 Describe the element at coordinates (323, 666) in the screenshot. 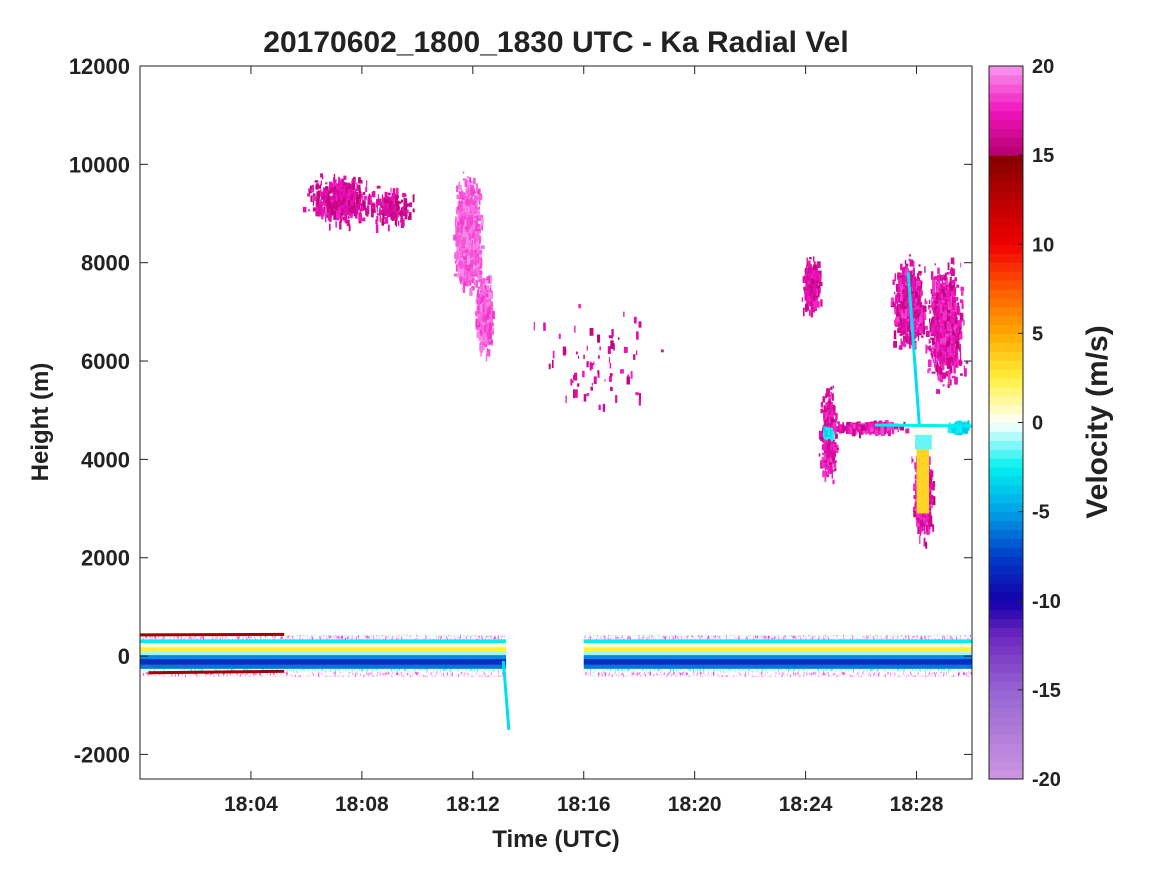

I see `surface-layer-a-lower-blue` at that location.